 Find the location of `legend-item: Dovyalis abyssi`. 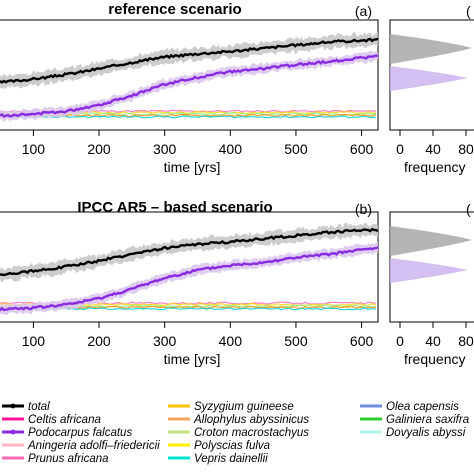

legend-item: Dovyalis abyssi is located at coordinates (413, 433).